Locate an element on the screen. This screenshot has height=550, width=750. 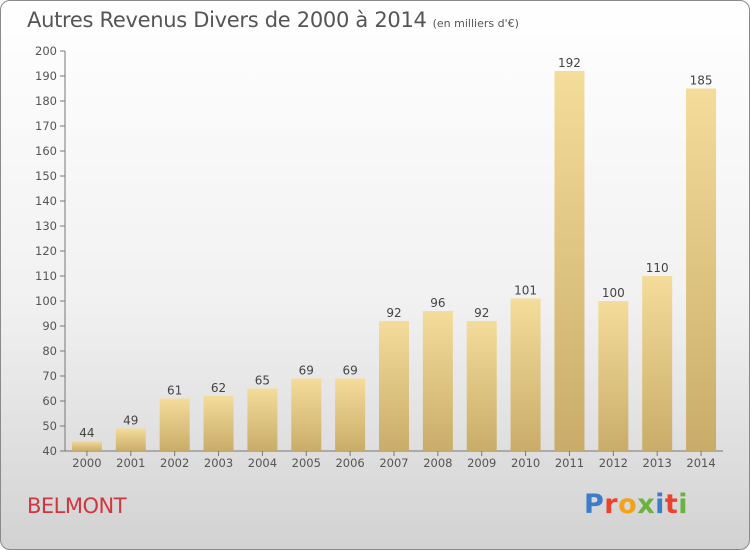
x-tick-label: 2008 is located at coordinates (437, 463).